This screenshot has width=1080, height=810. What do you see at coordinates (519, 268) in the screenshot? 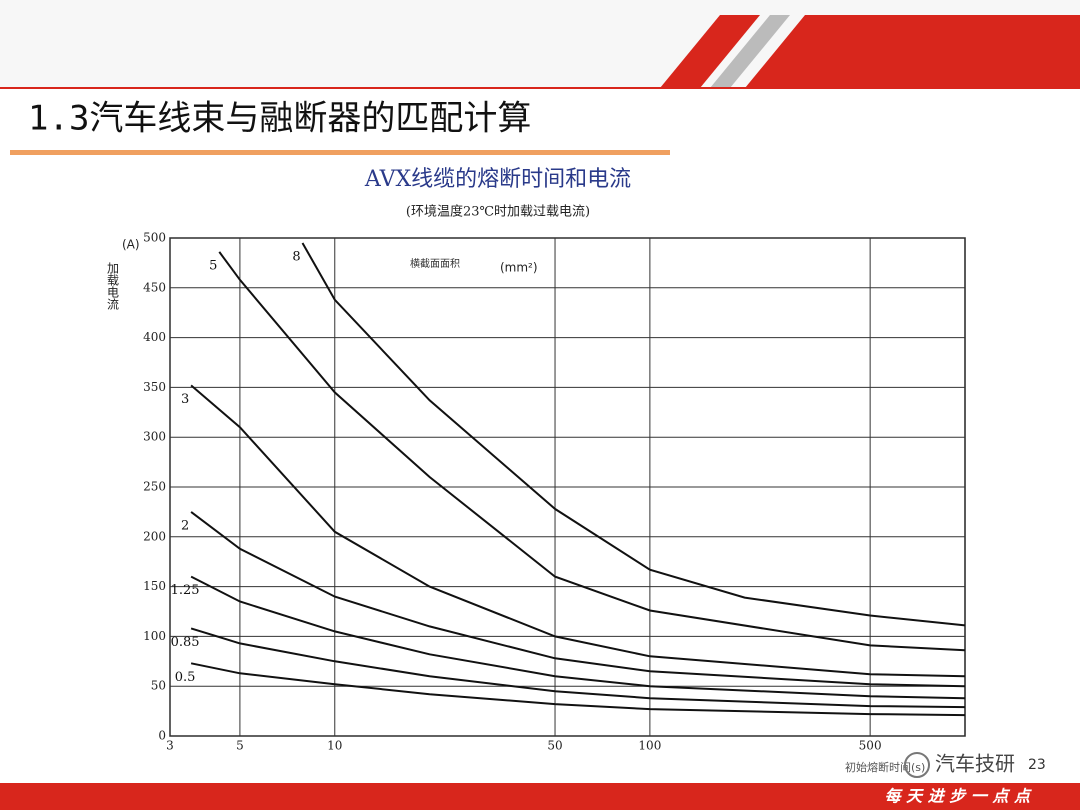
I see `annotation-unit: (mm²)` at bounding box center [519, 268].